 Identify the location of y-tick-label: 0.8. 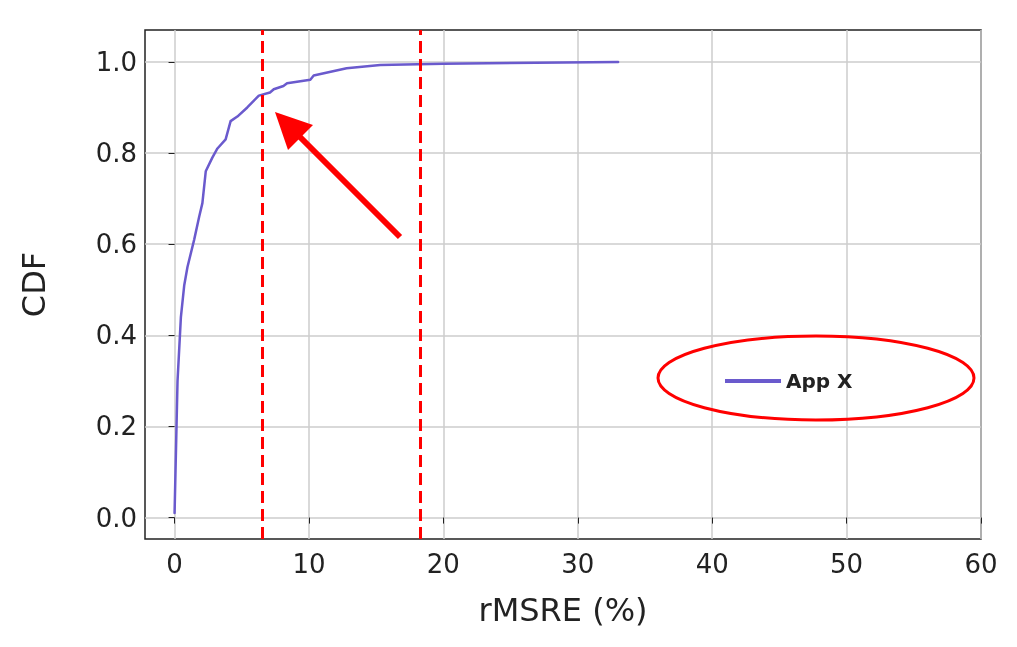
(116, 153).